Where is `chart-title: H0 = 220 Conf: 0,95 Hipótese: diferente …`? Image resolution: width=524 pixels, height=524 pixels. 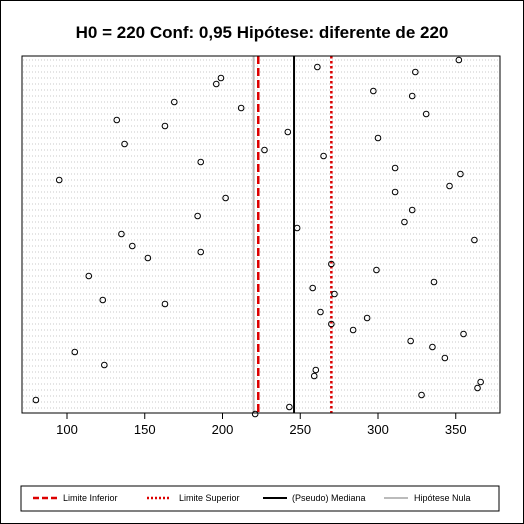 chart-title: H0 = 220 Conf: 0,95 Hipótese: diferente … is located at coordinates (262, 32).